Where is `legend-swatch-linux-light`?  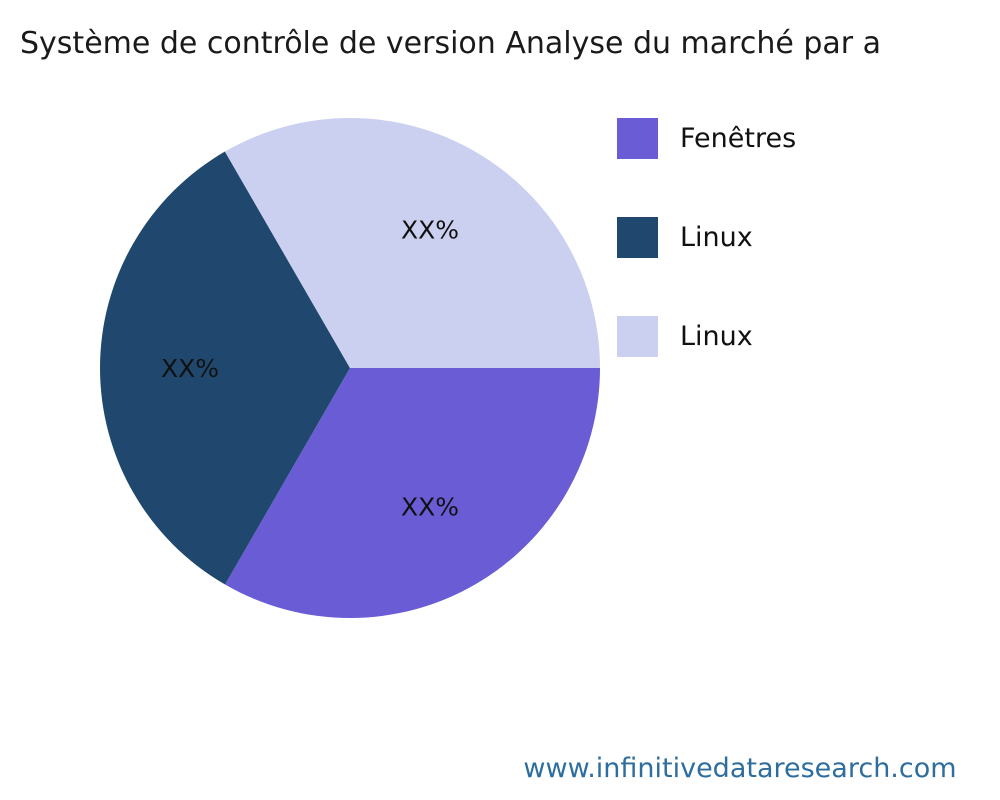
legend-swatch-linux-light is located at coordinates (637, 336).